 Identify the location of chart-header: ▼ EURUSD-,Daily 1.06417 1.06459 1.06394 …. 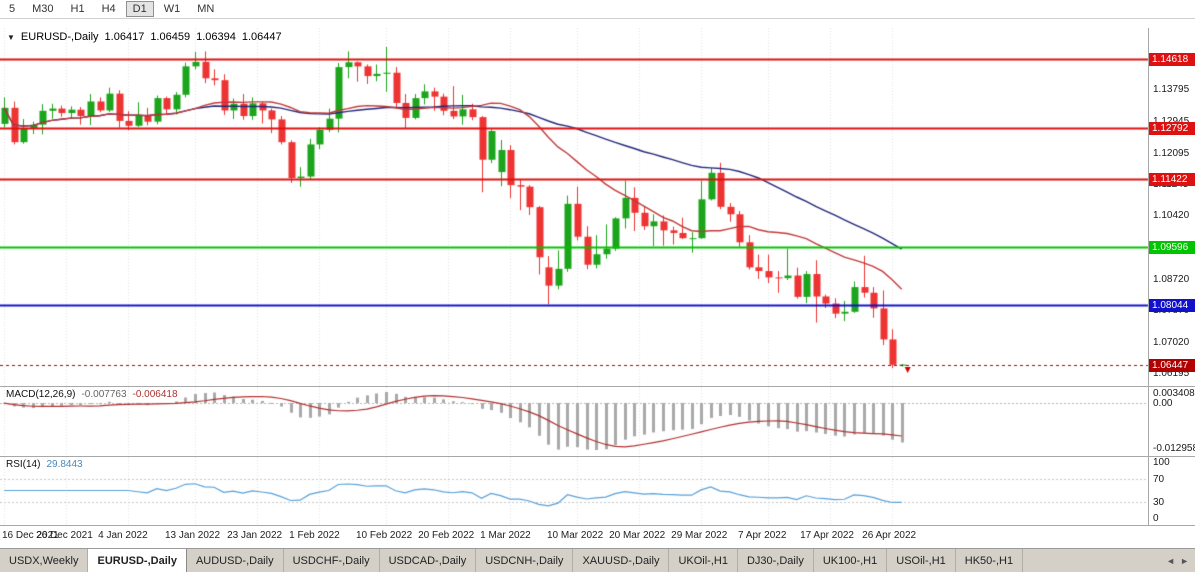
(144, 37).